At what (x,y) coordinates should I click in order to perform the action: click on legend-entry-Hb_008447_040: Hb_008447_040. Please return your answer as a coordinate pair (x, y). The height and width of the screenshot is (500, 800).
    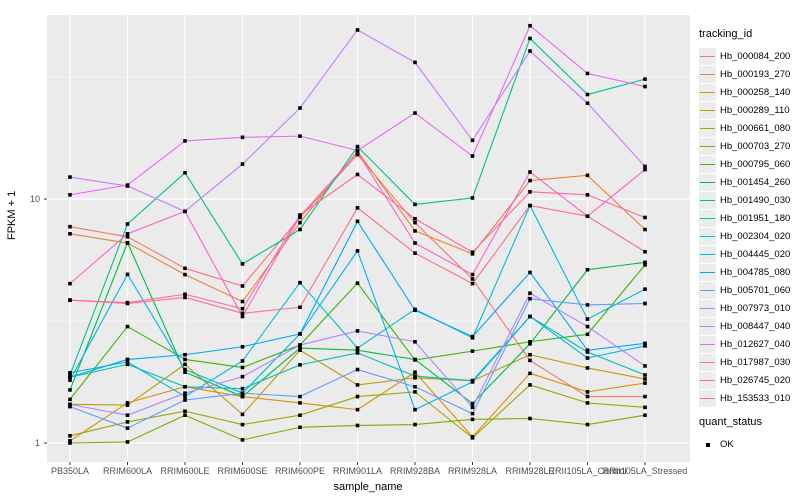
    Looking at the image, I should click on (749, 326).